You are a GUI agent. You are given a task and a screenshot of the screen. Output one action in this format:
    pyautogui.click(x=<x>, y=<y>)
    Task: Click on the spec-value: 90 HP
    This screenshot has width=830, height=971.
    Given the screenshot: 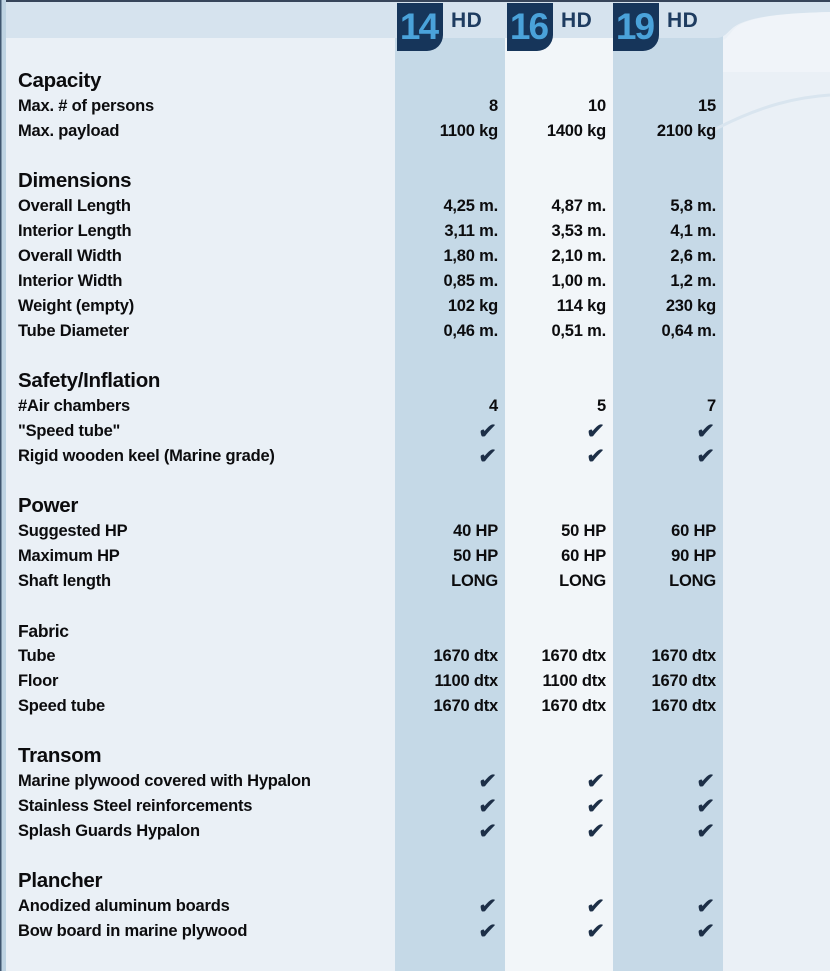 What is the action you would take?
    pyautogui.click(x=693, y=556)
    